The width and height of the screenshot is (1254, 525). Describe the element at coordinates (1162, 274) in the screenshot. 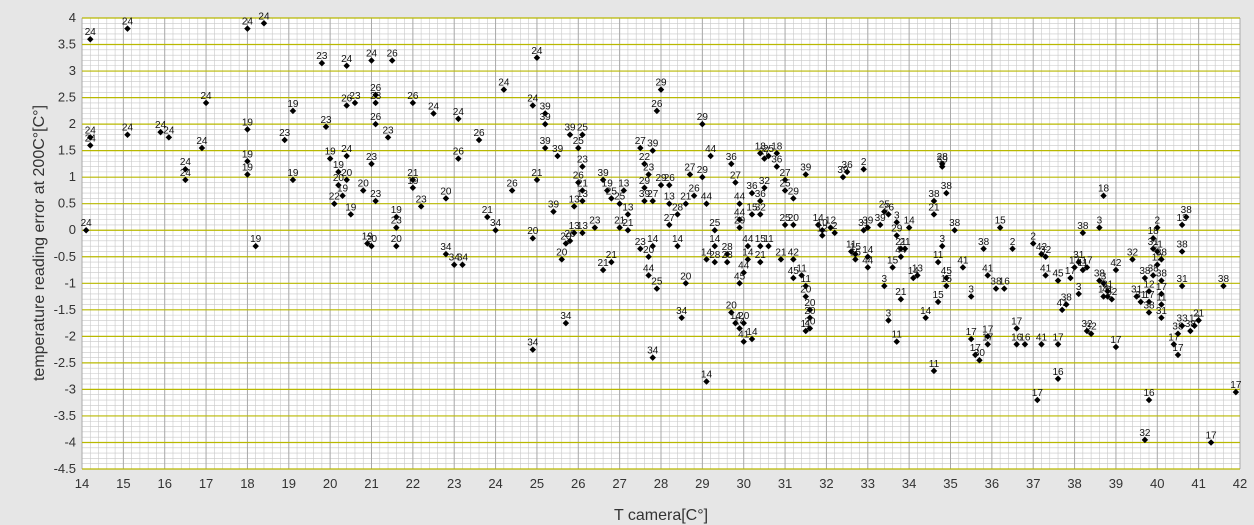

I see `data-point-label: 38` at that location.